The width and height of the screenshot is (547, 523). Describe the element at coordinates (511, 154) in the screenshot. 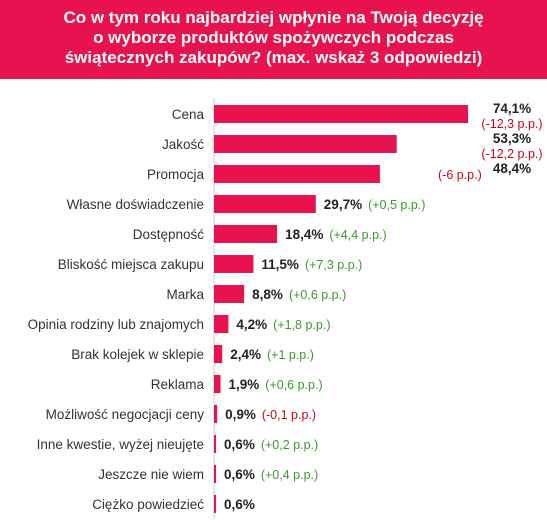

I see `change-label: (-12,2 p.p.)` at that location.